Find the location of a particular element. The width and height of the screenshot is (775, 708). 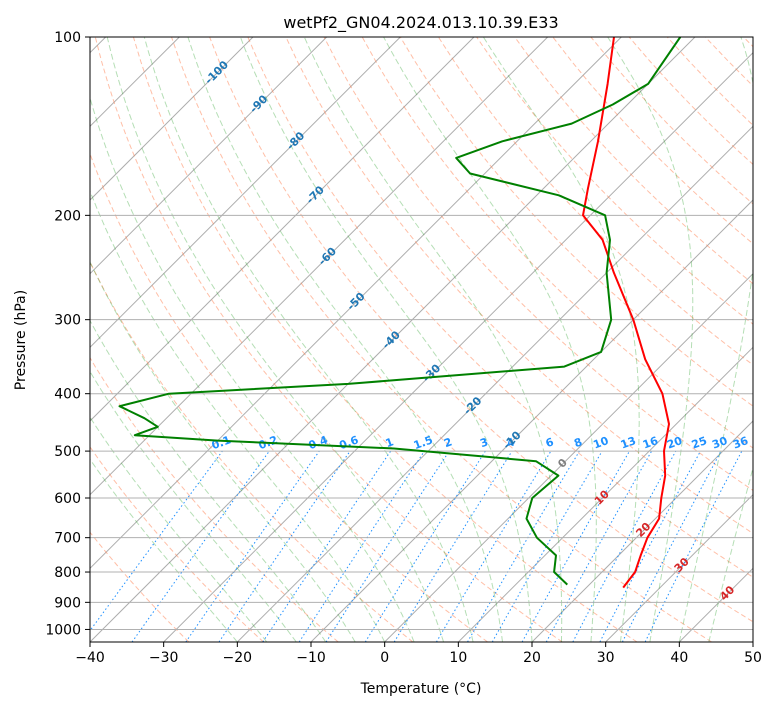

mixing-ratio-label: 16 is located at coordinates (650, 443).